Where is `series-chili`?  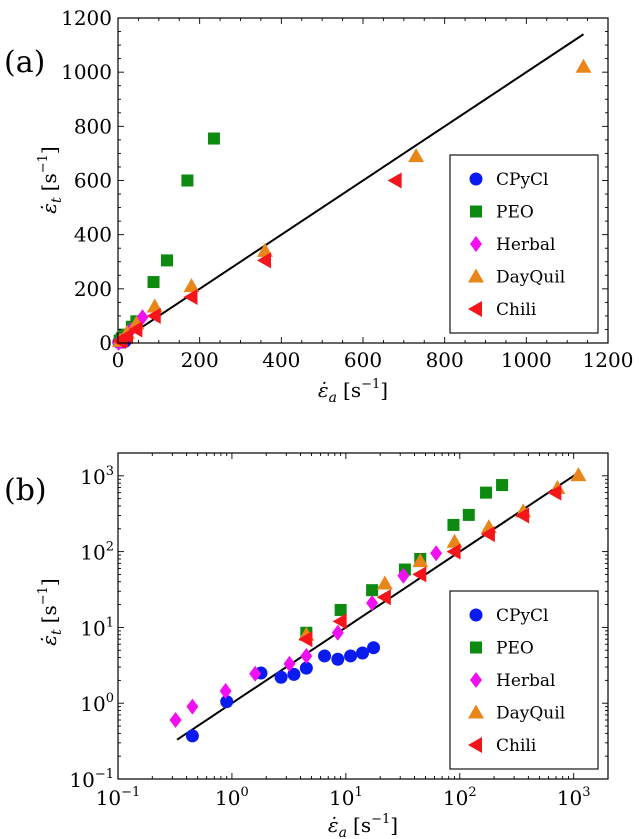
series-chili is located at coordinates (430, 566).